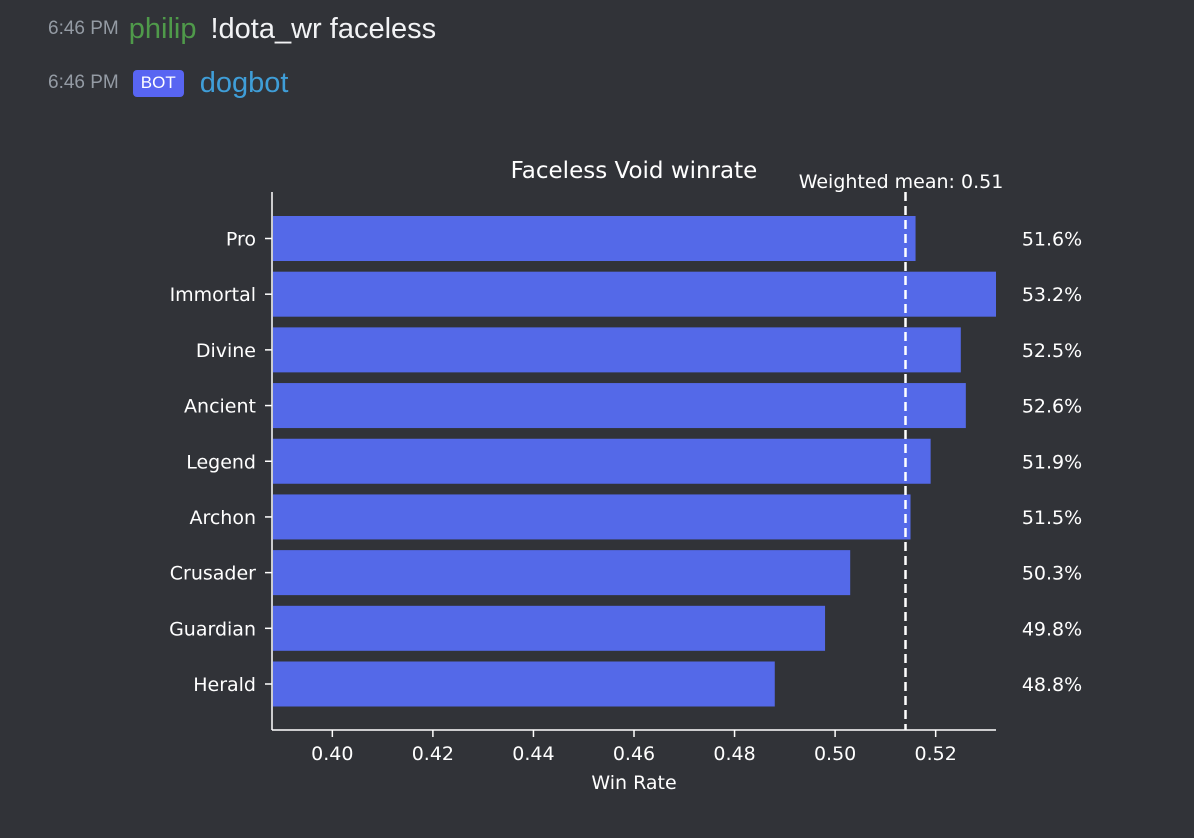  What do you see at coordinates (835, 754) in the screenshot?
I see `x-tick-label: 0.50` at bounding box center [835, 754].